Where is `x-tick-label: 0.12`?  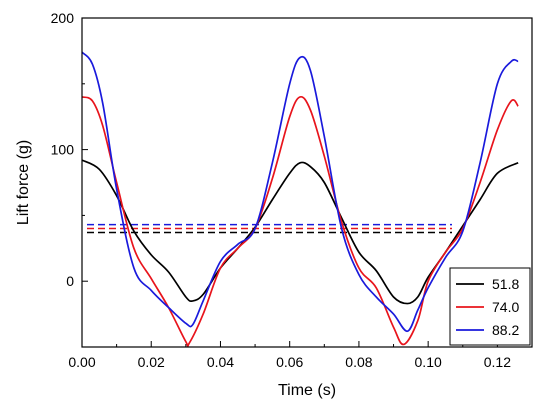 x-tick-label: 0.12 is located at coordinates (497, 362).